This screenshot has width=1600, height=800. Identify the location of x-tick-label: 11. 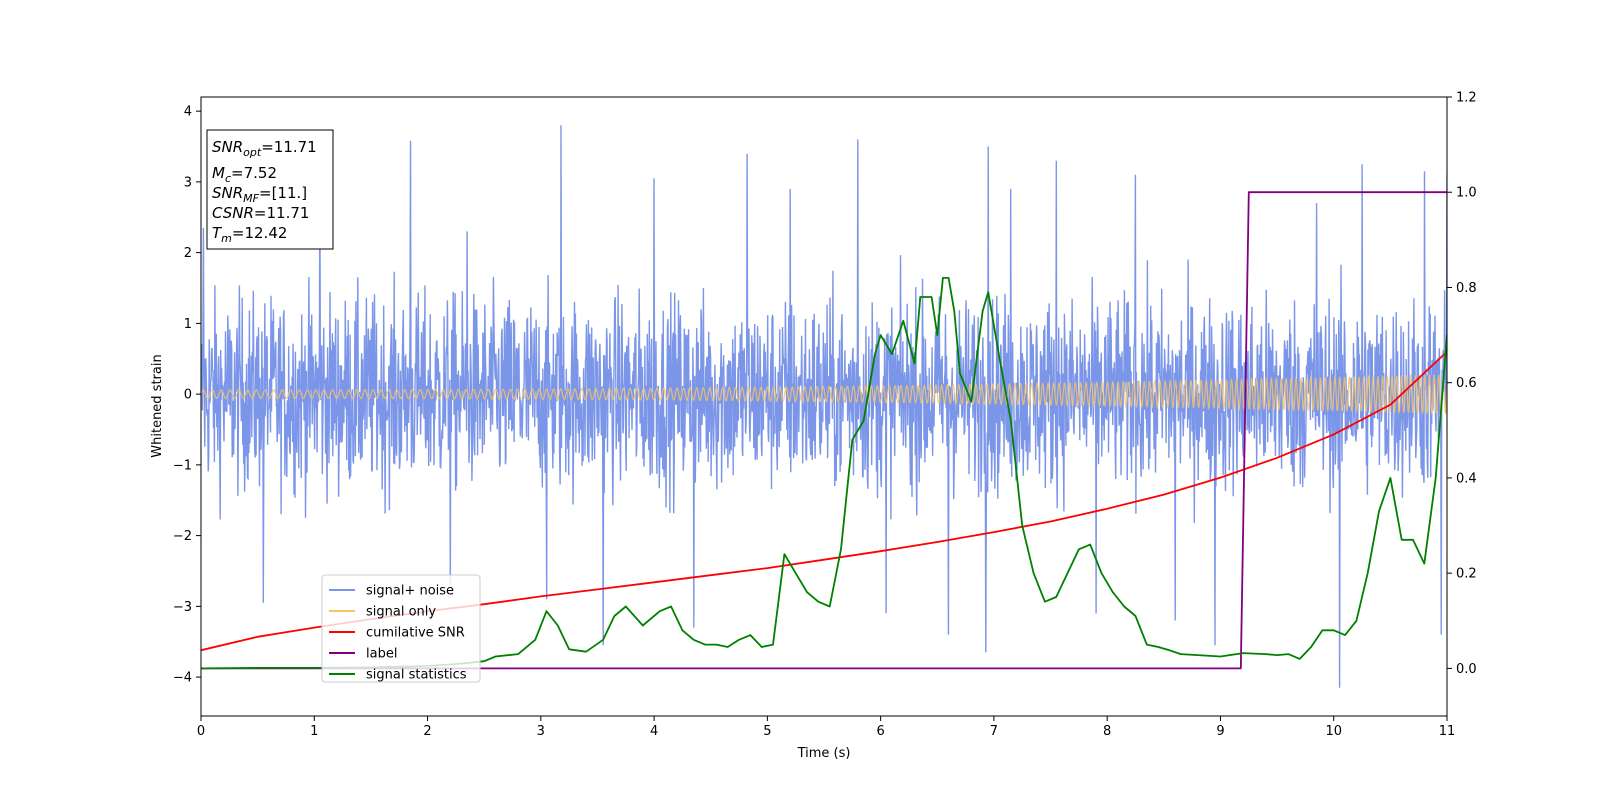
(1447, 731).